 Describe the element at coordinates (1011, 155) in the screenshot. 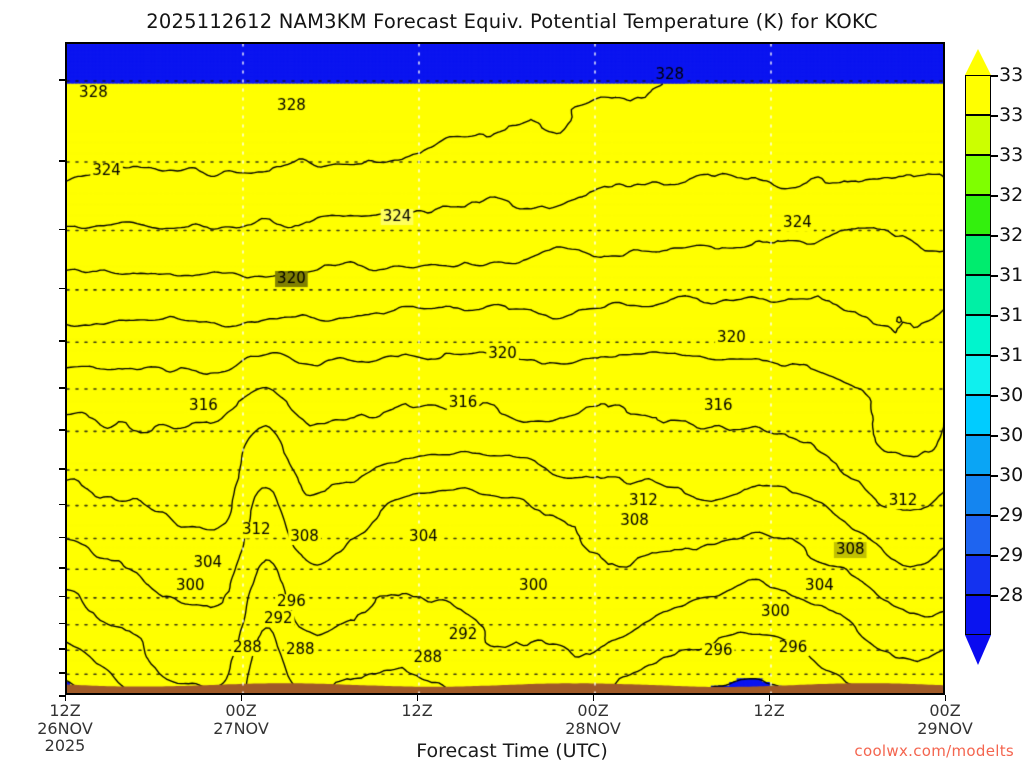

I see `colorbar-tick-label: 330` at that location.